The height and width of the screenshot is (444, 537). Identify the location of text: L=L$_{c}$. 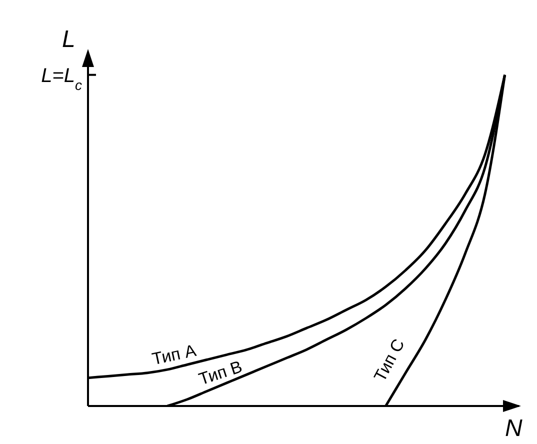
(61, 78).